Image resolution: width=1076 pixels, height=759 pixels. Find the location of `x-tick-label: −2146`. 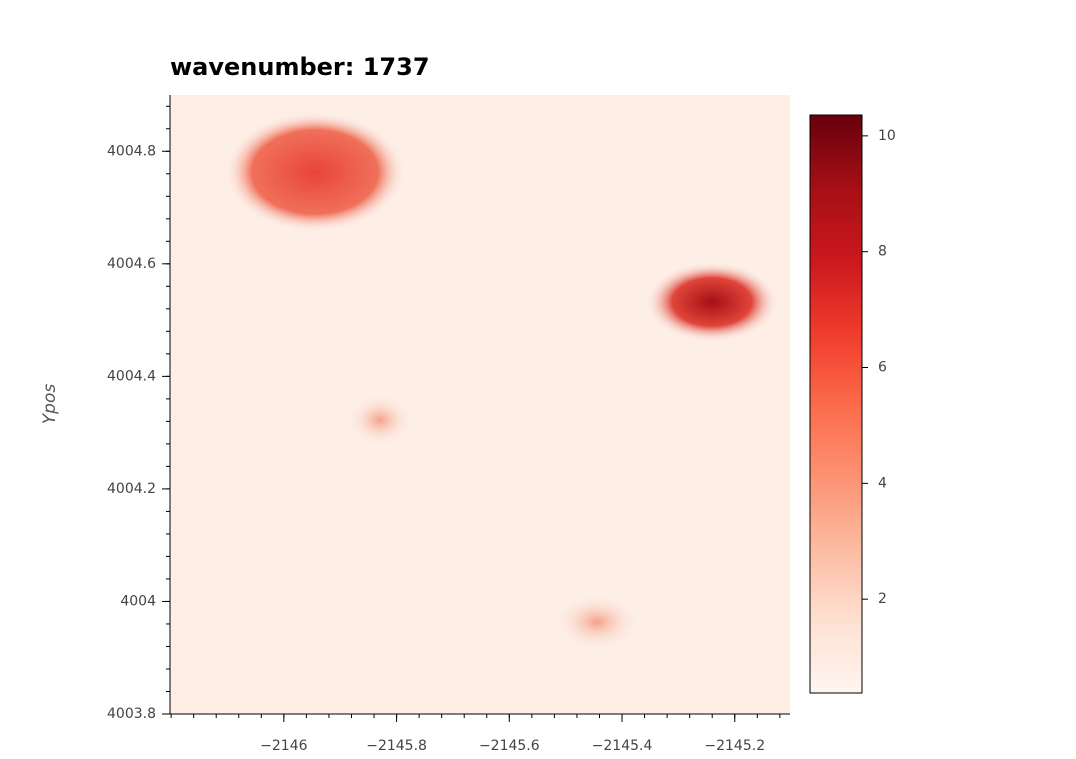

x-tick-label: −2146 is located at coordinates (283, 746).